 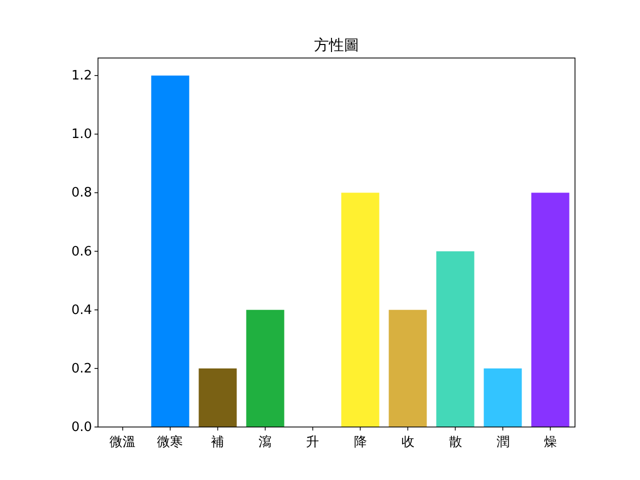 What do you see at coordinates (550, 442) in the screenshot?
I see `x-tick-label: 燥` at bounding box center [550, 442].